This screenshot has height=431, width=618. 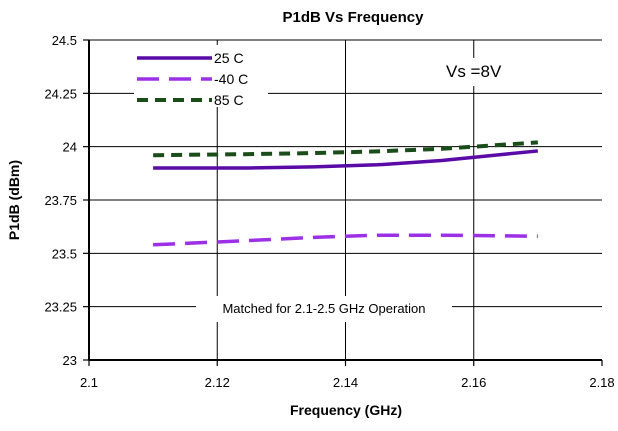 What do you see at coordinates (474, 71) in the screenshot?
I see `annotation-vs: Vs =8V` at bounding box center [474, 71].